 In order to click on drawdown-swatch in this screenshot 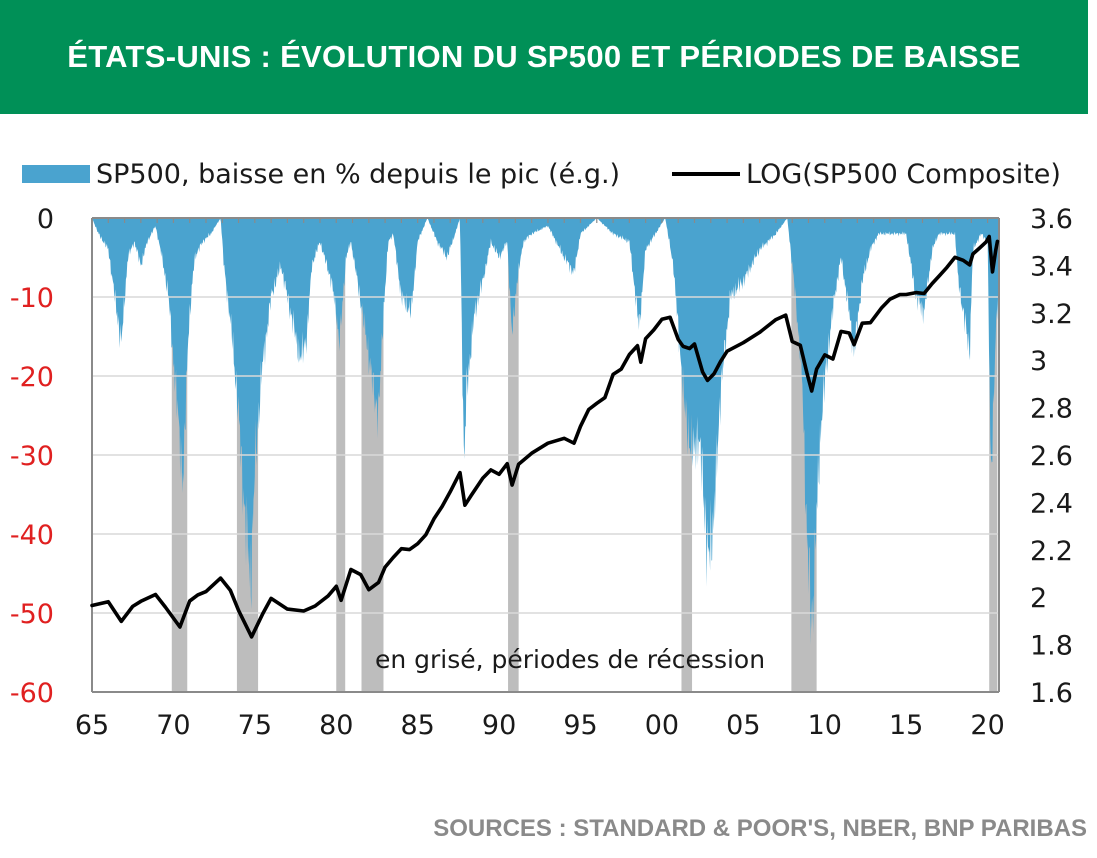, I will do `click(56, 174)`.